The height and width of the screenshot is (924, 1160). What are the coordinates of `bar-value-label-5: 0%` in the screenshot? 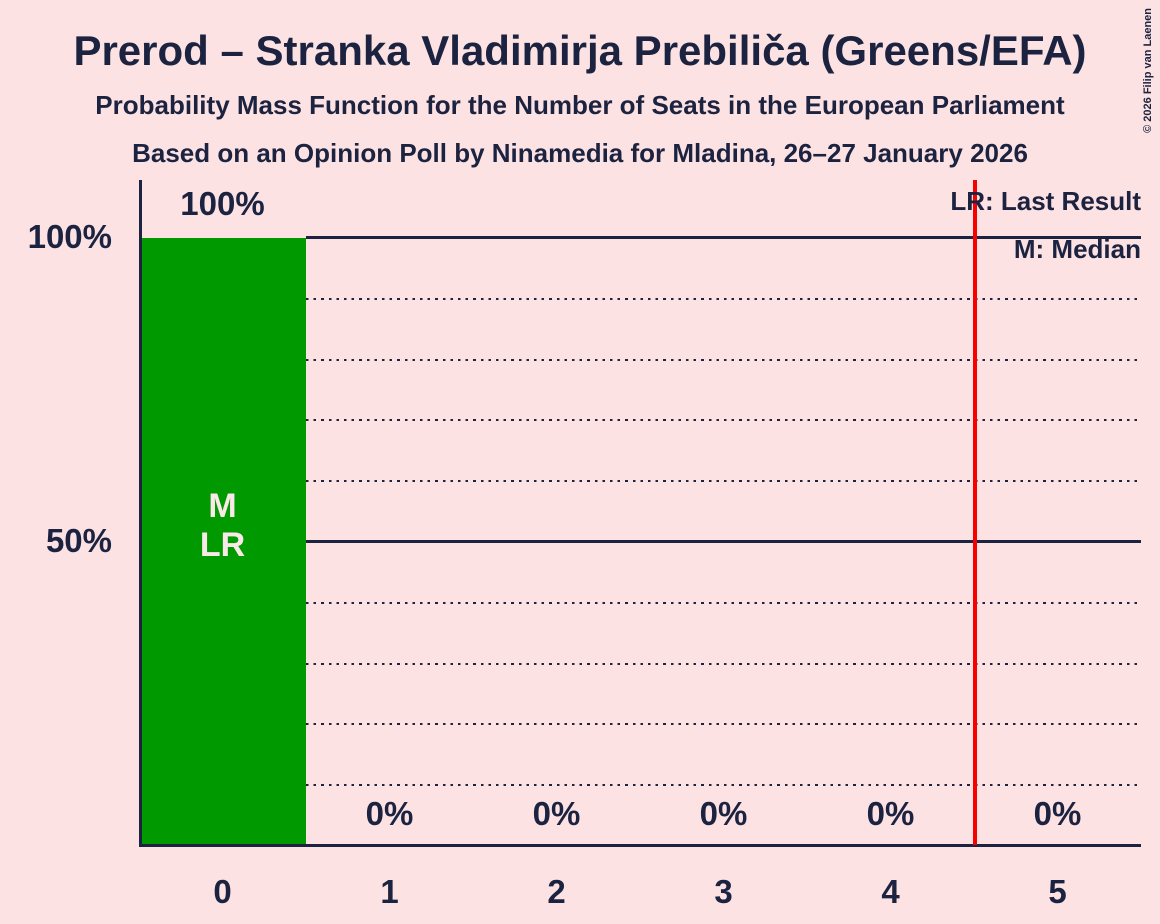 It's located at (1057, 813).